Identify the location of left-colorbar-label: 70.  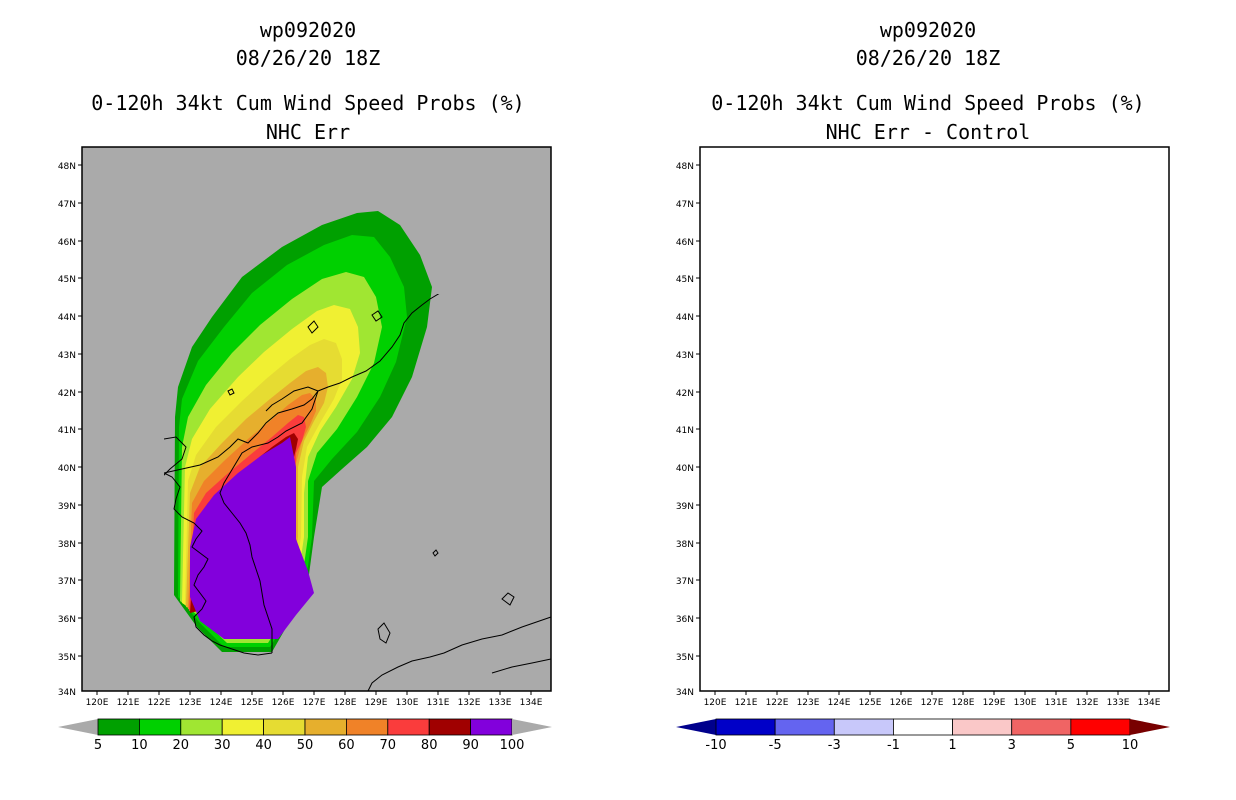
(388, 745).